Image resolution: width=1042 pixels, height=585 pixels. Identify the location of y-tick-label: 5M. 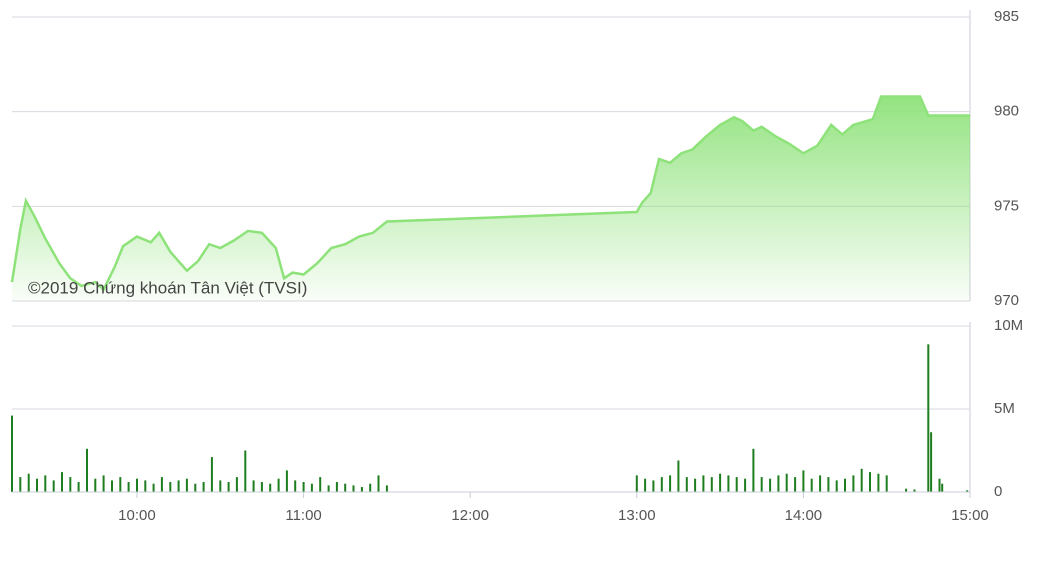
(1004, 408).